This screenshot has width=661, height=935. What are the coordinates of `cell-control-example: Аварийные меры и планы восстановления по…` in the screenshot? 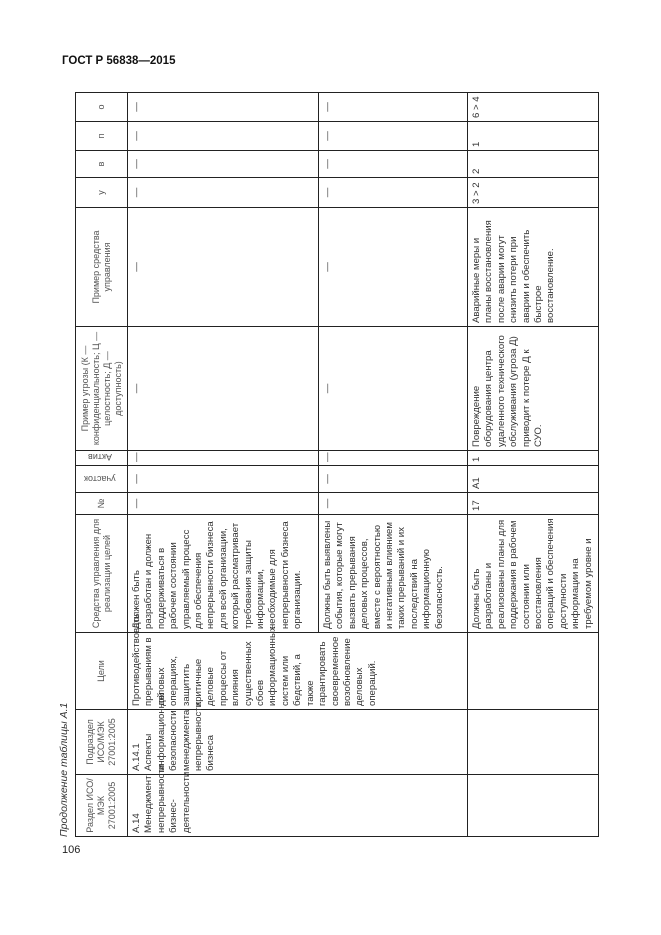 It's located at (533, 267).